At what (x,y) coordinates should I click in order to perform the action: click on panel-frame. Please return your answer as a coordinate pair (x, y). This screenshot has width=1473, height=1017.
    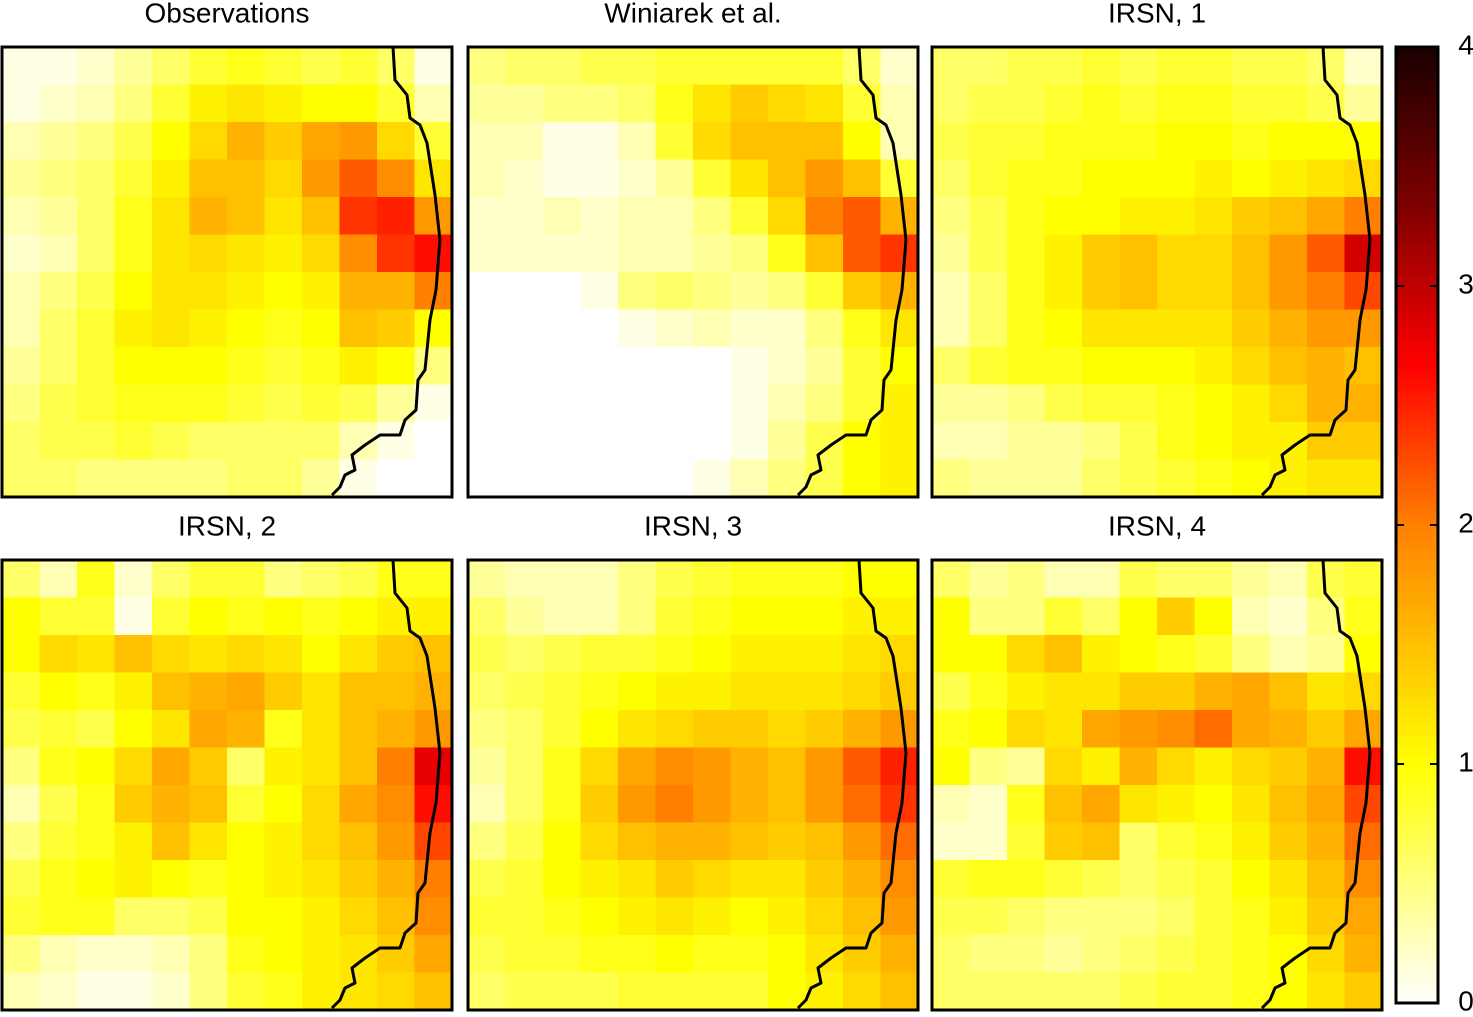
    Looking at the image, I should click on (1157, 272).